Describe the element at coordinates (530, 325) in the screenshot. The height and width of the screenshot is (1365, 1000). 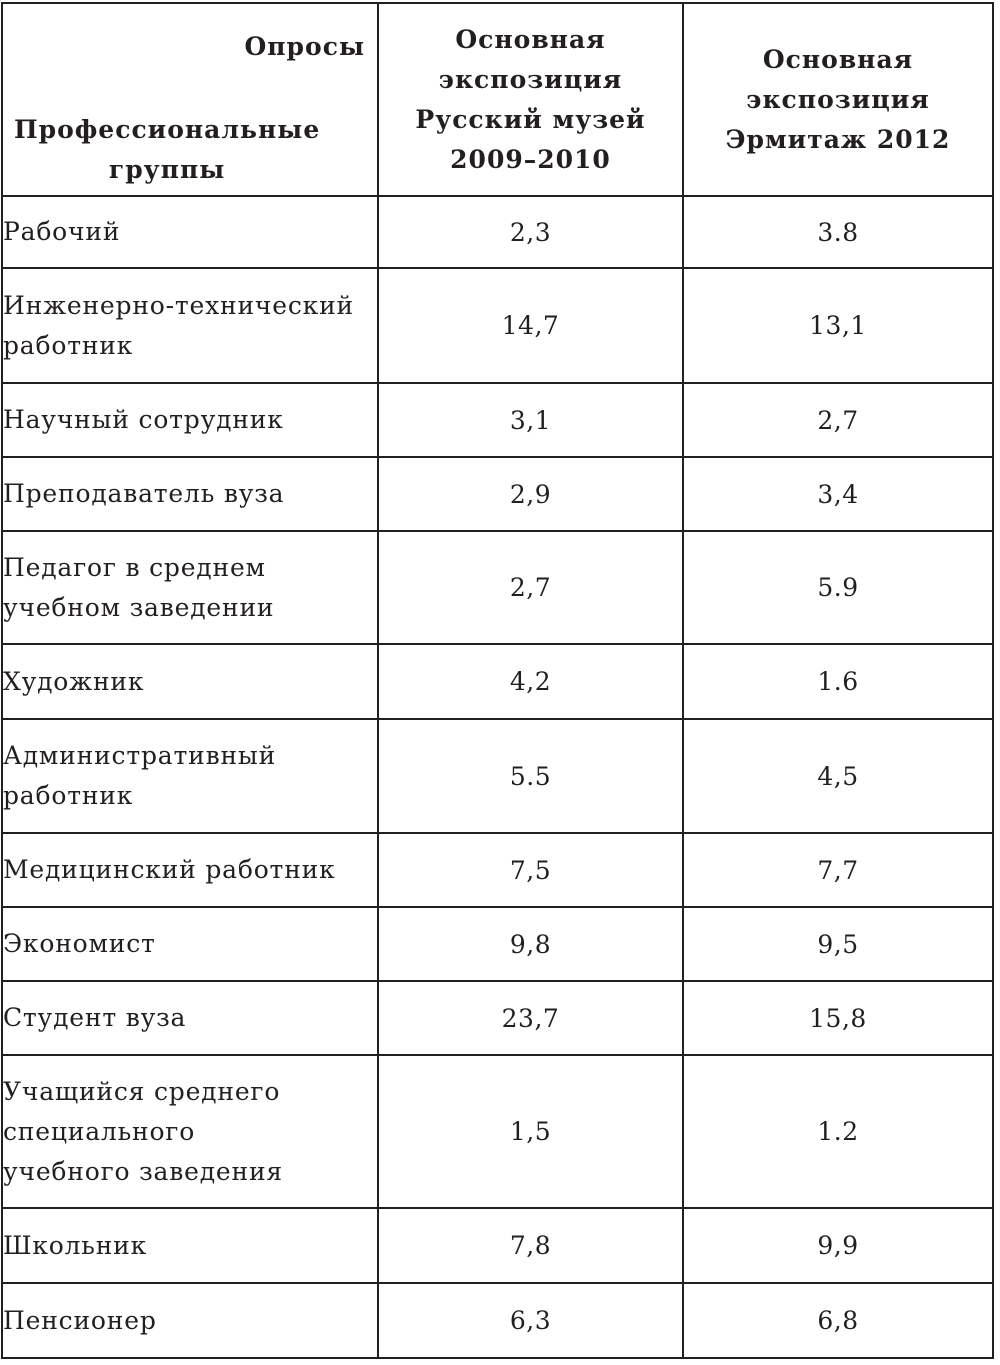
I see `value-cell-russian-museum: 14,7` at that location.